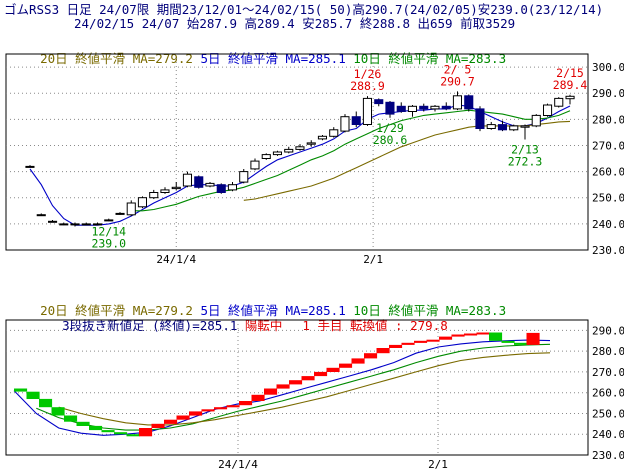 This screenshot has height=475, width=624. Describe the element at coordinates (430, 58) in the screenshot. I see `legend-ma10: 10日 終値平滑 MA=283.3` at that location.